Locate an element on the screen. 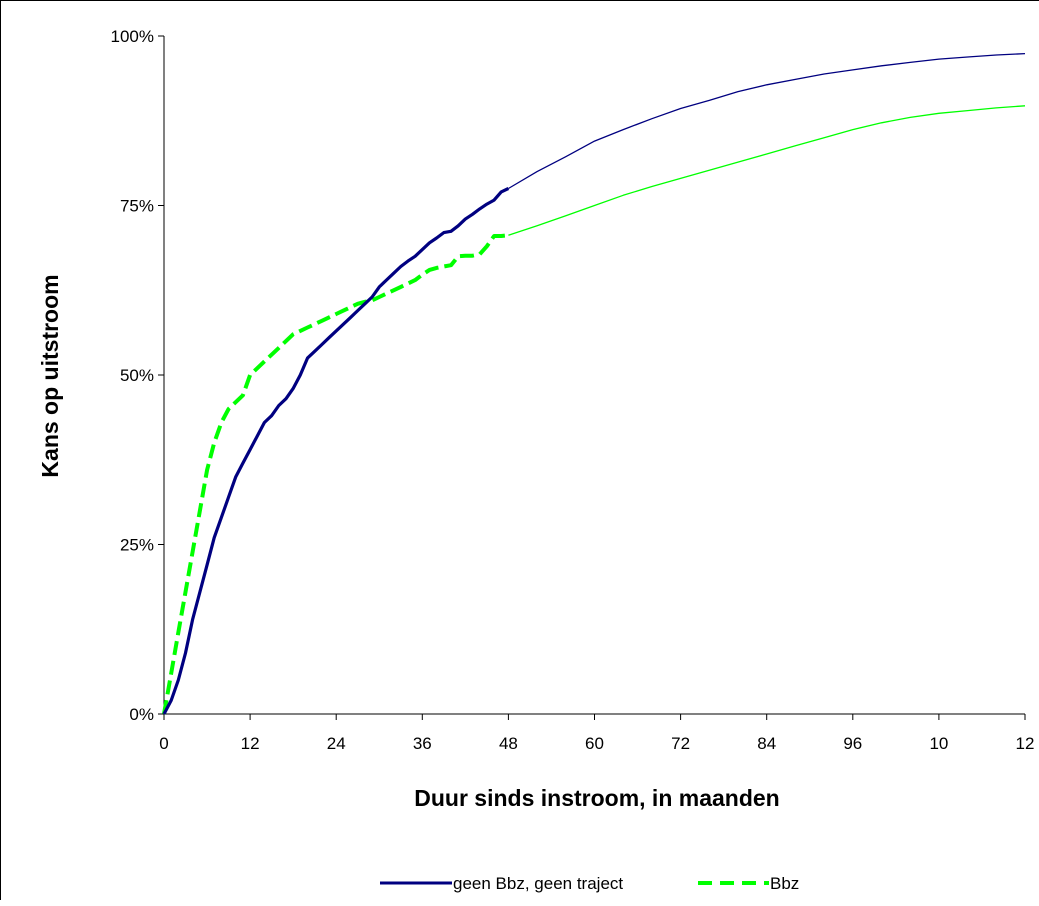  x-axis-title: Duur sinds instroom, in maanden is located at coordinates (596, 798).